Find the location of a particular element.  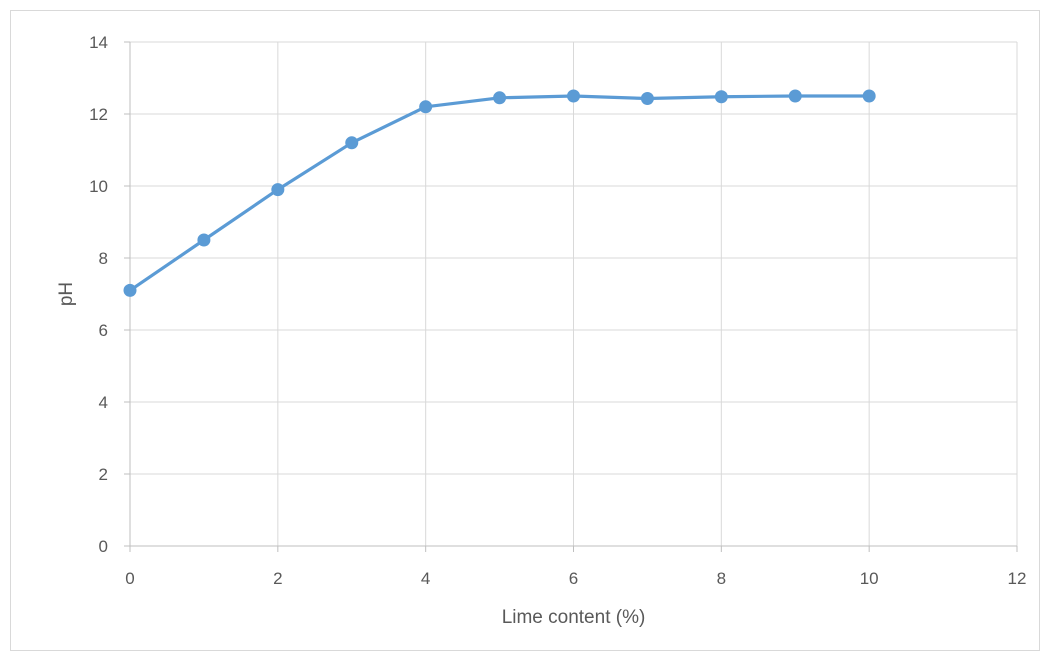

x-tick-labels: 0 2 4 6 8 10 12 is located at coordinates (575, 578).